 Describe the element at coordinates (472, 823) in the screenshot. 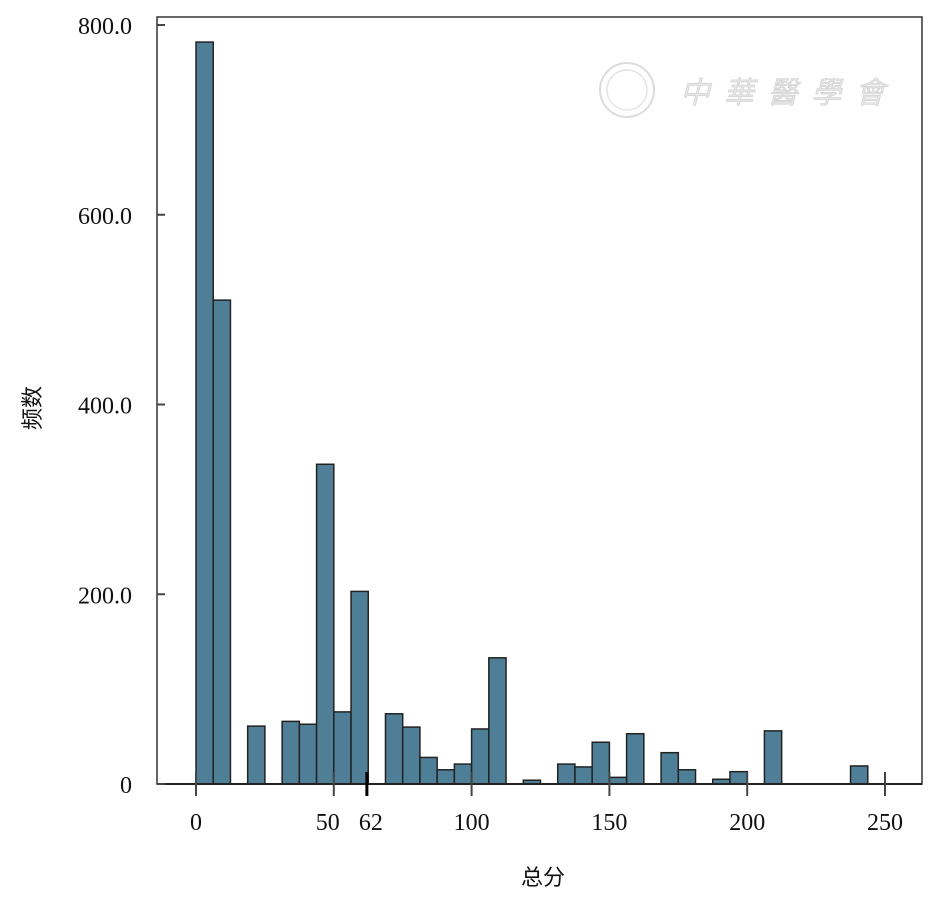

I see `x-tick-label: 100` at that location.